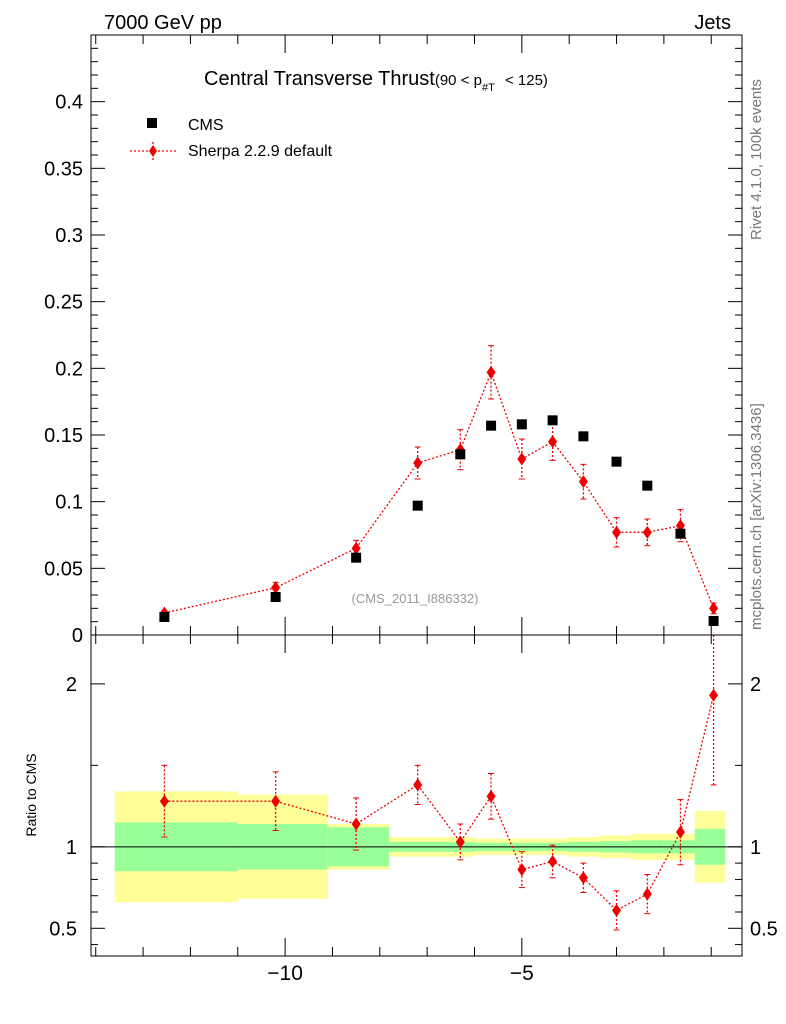 The width and height of the screenshot is (786, 1024). What do you see at coordinates (756, 516) in the screenshot?
I see `mcplots-url-label: mcplots.cern.ch [arXiv:1306.3436]` at bounding box center [756, 516].